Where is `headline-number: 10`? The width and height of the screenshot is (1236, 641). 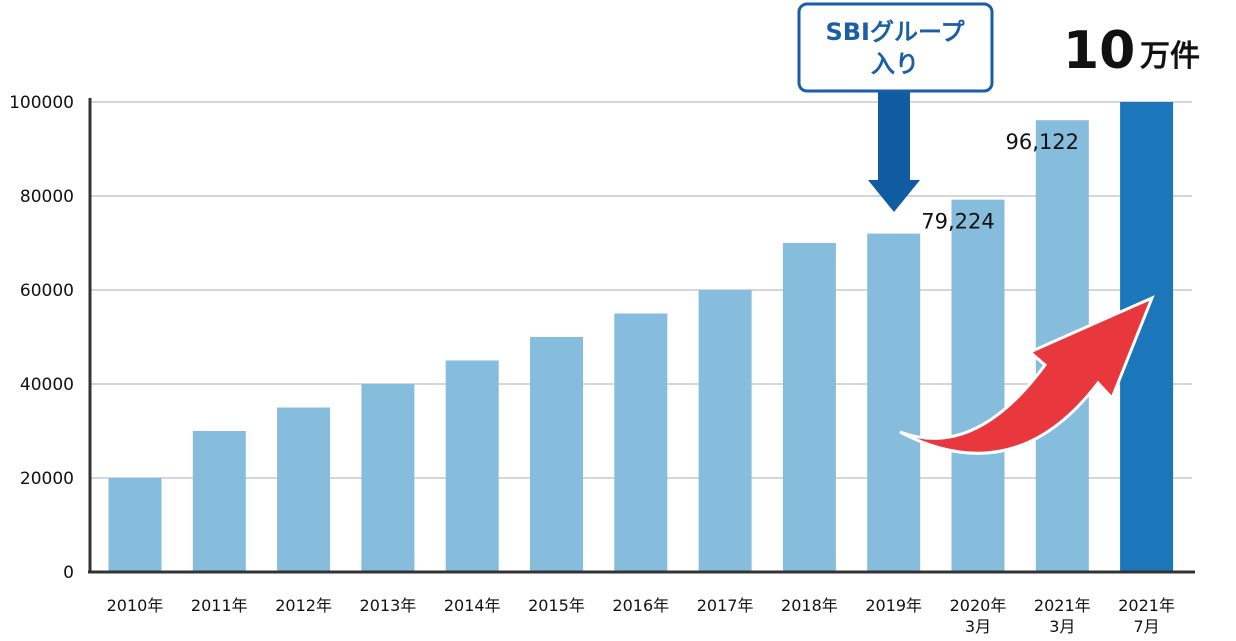 headline-number: 10 is located at coordinates (1099, 51).